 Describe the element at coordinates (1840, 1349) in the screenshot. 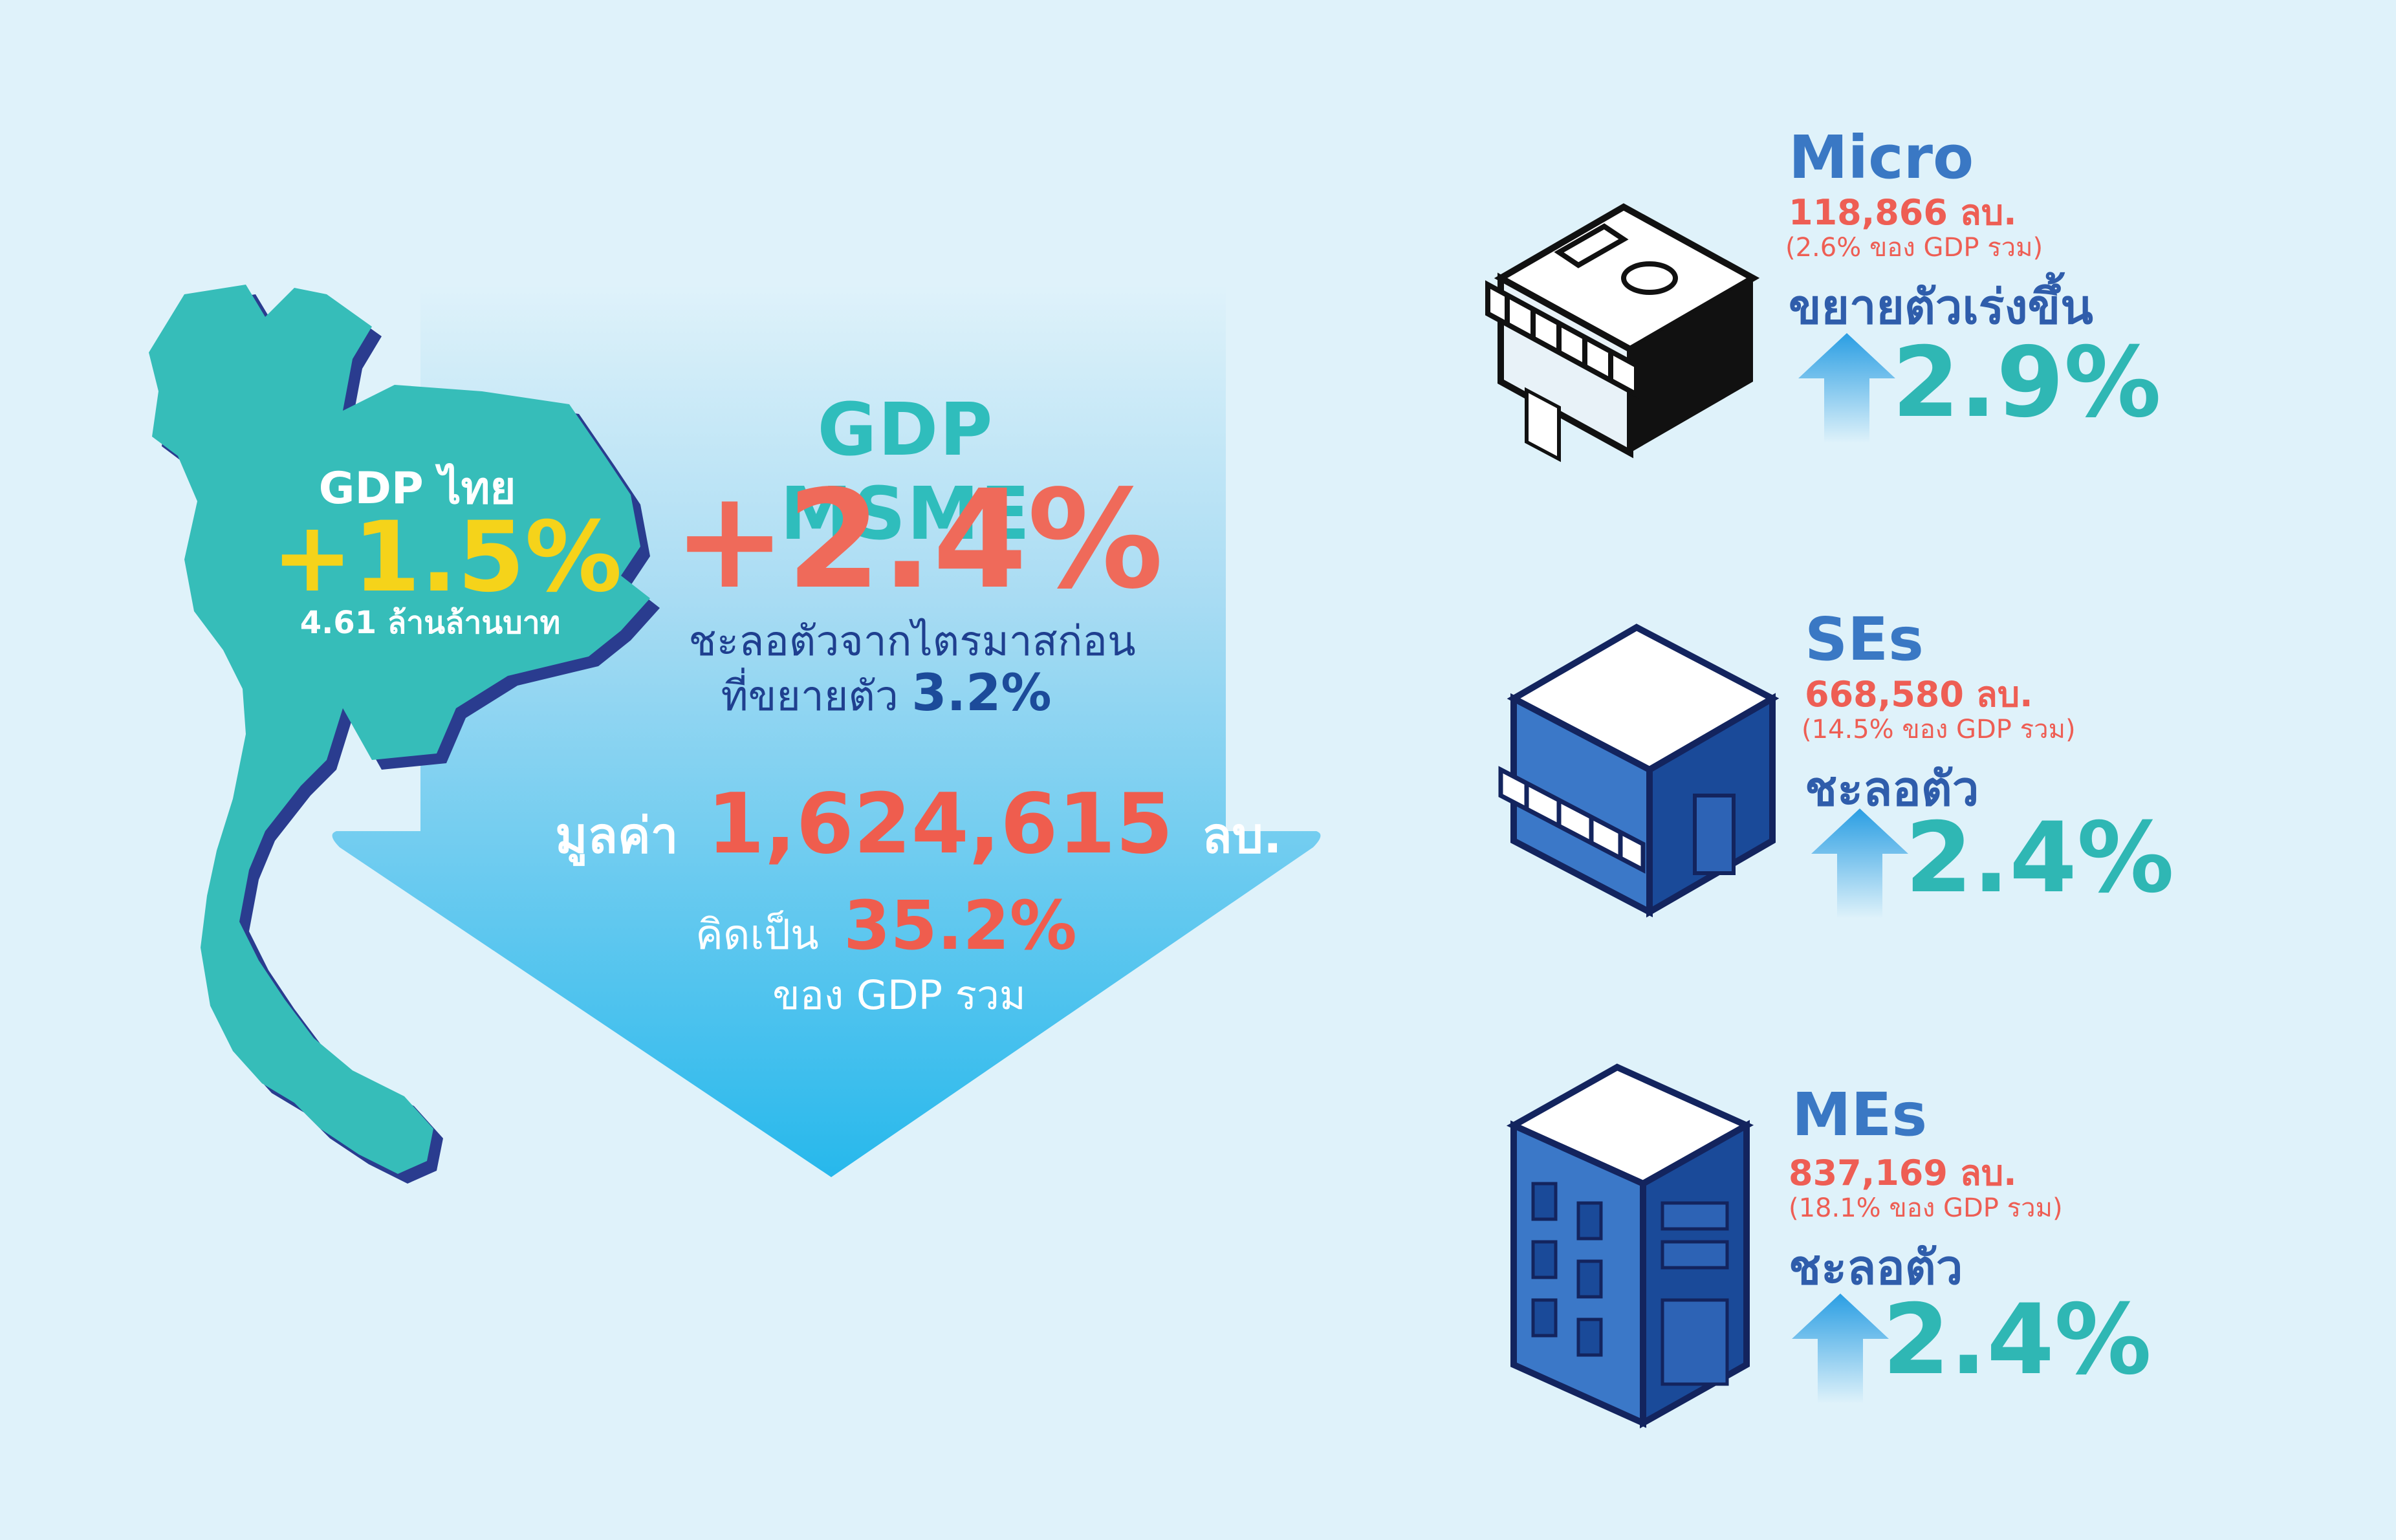

I see `mes-up-arrow-icon` at that location.